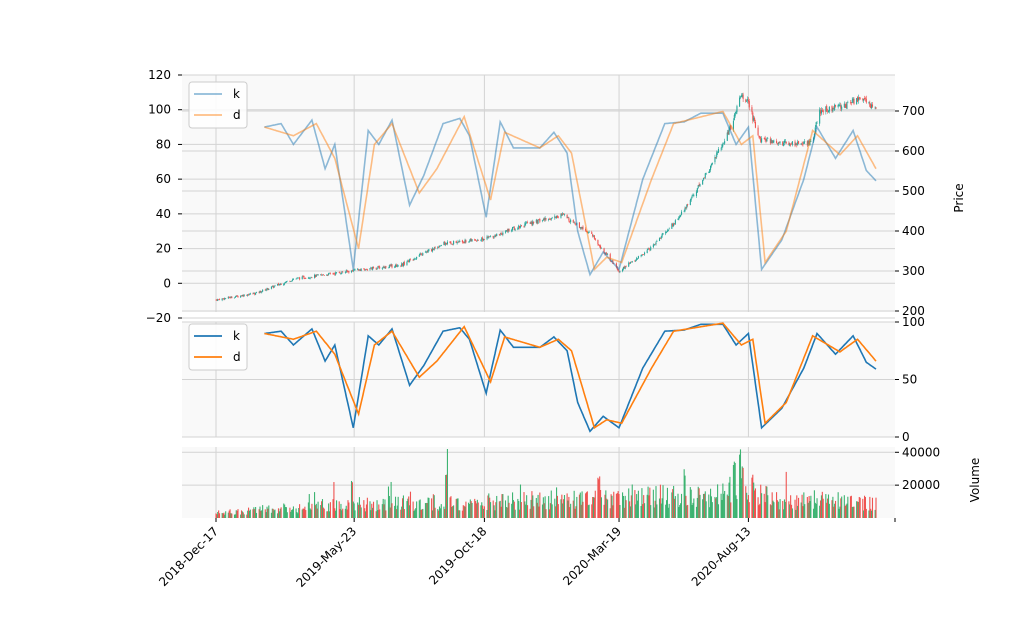 This screenshot has width=1011, height=632. Describe the element at coordinates (913, 191) in the screenshot. I see `price-tick-label-3: 500` at that location.